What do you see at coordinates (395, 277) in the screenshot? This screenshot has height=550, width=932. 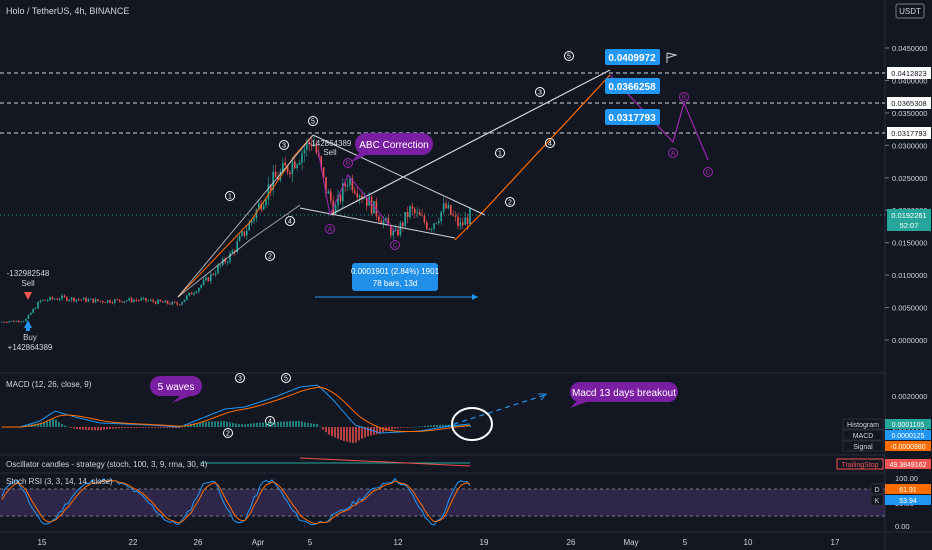 I see `measure-box` at bounding box center [395, 277].